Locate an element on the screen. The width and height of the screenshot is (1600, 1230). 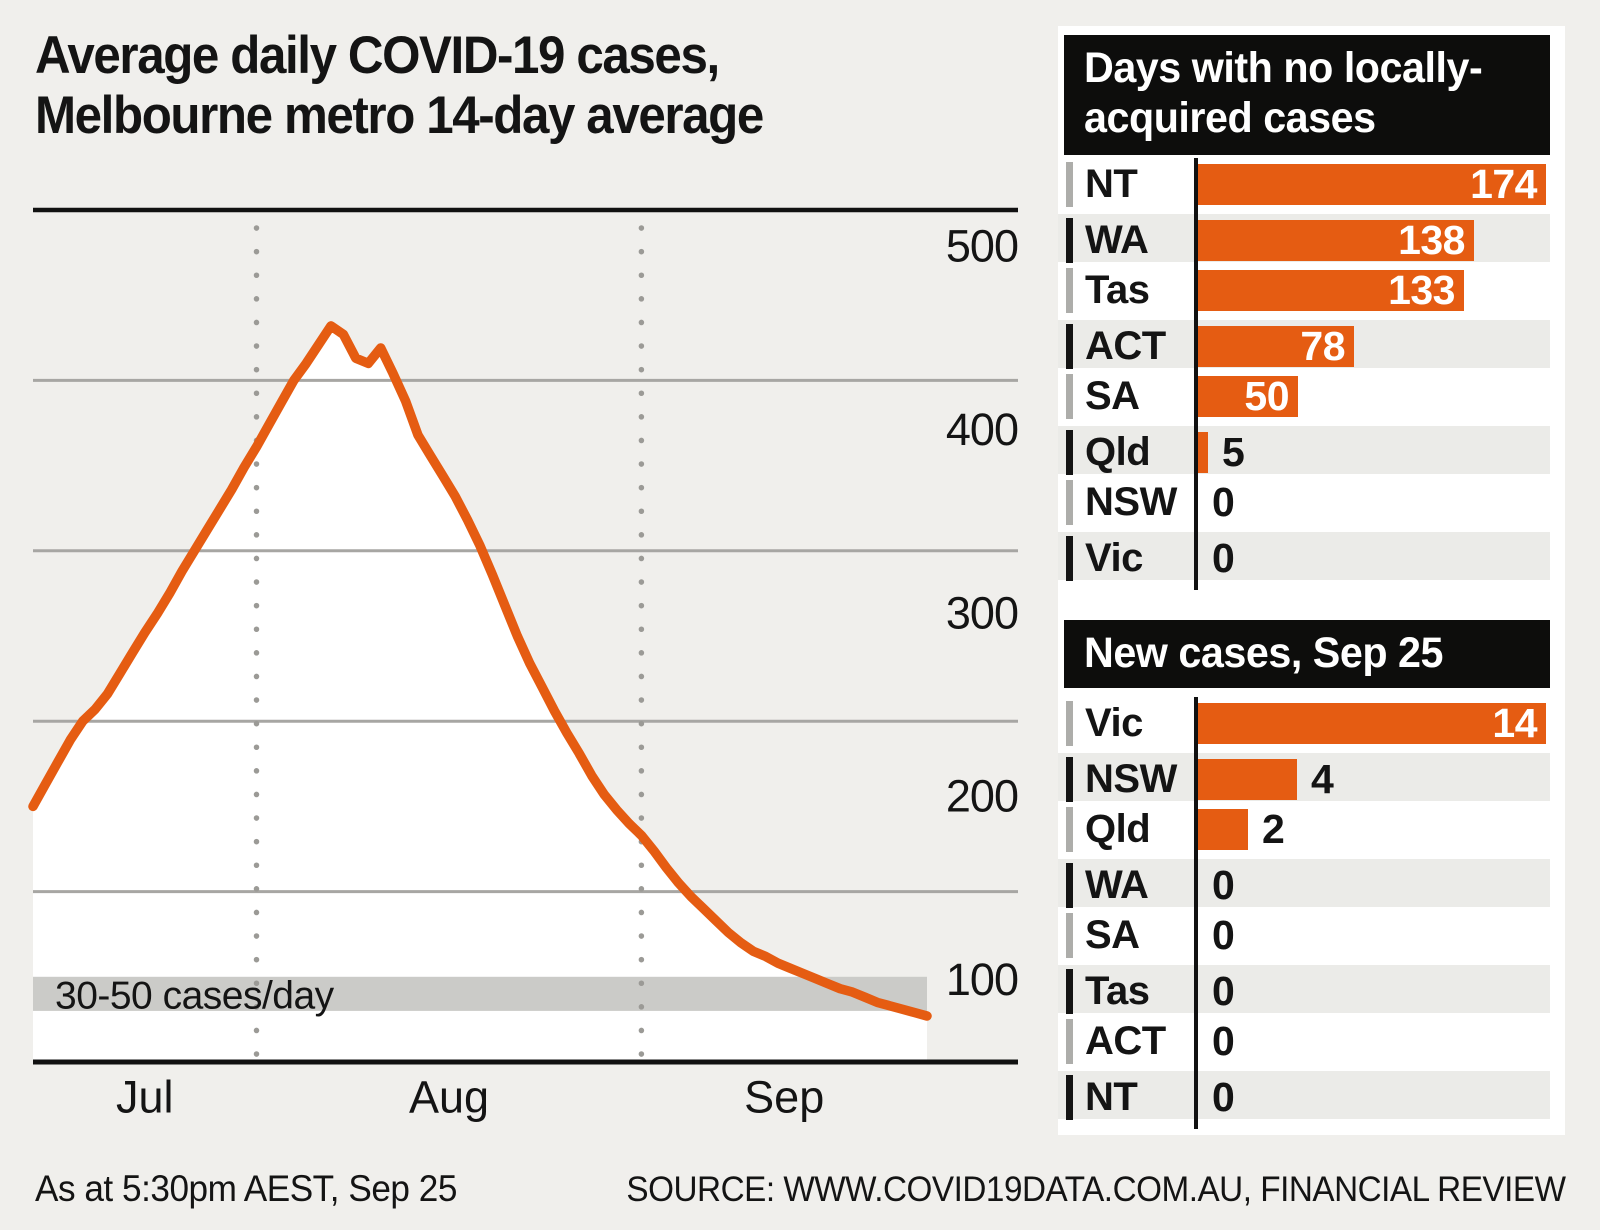
bar-panel-days-no-cases: NT 174 WA 138 Tas 133 ACT 78 SA 50 Qld 5 NSW 0 Vic 0 is located at coordinates (1304, 374).